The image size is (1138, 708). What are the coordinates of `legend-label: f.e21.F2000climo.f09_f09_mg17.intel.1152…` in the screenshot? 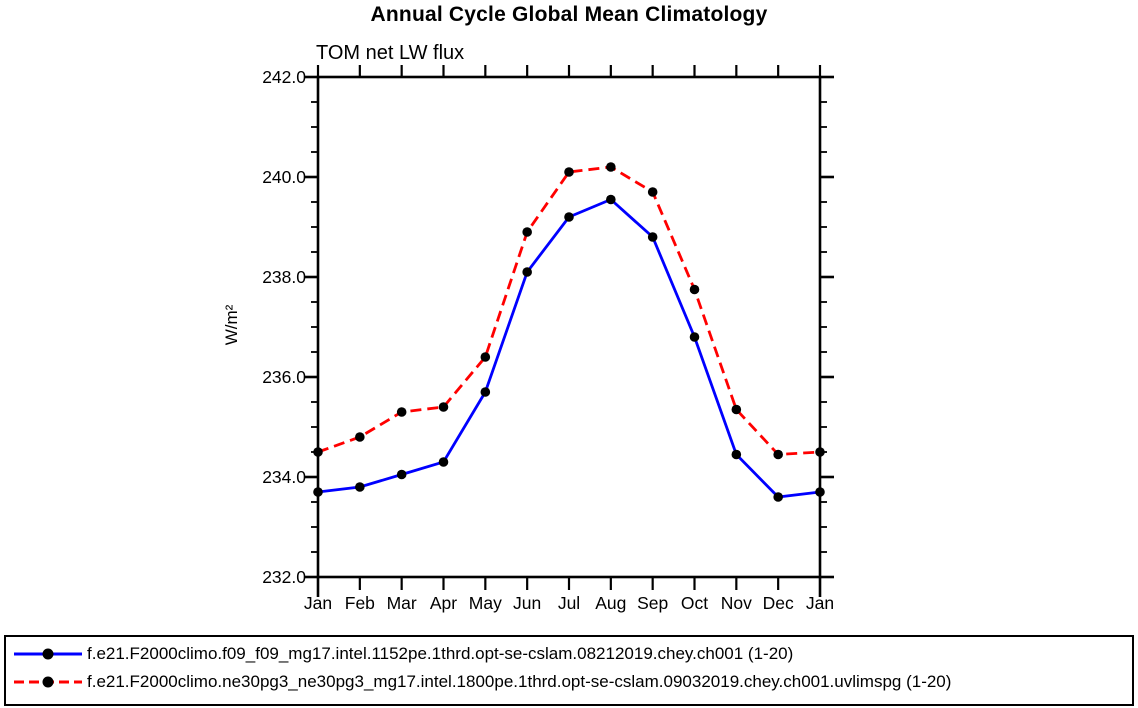 It's located at (440, 653).